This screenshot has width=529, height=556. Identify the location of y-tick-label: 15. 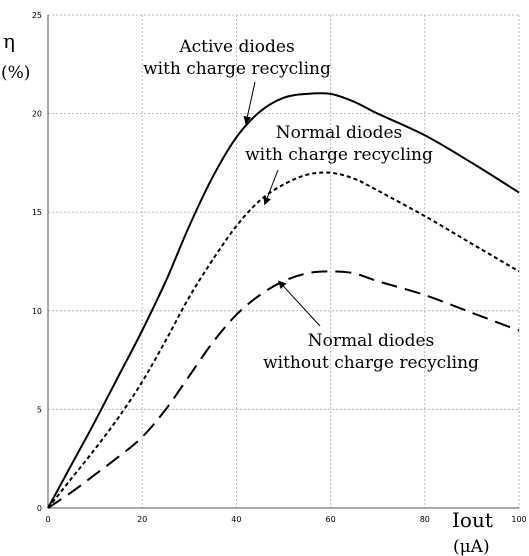
(37, 212).